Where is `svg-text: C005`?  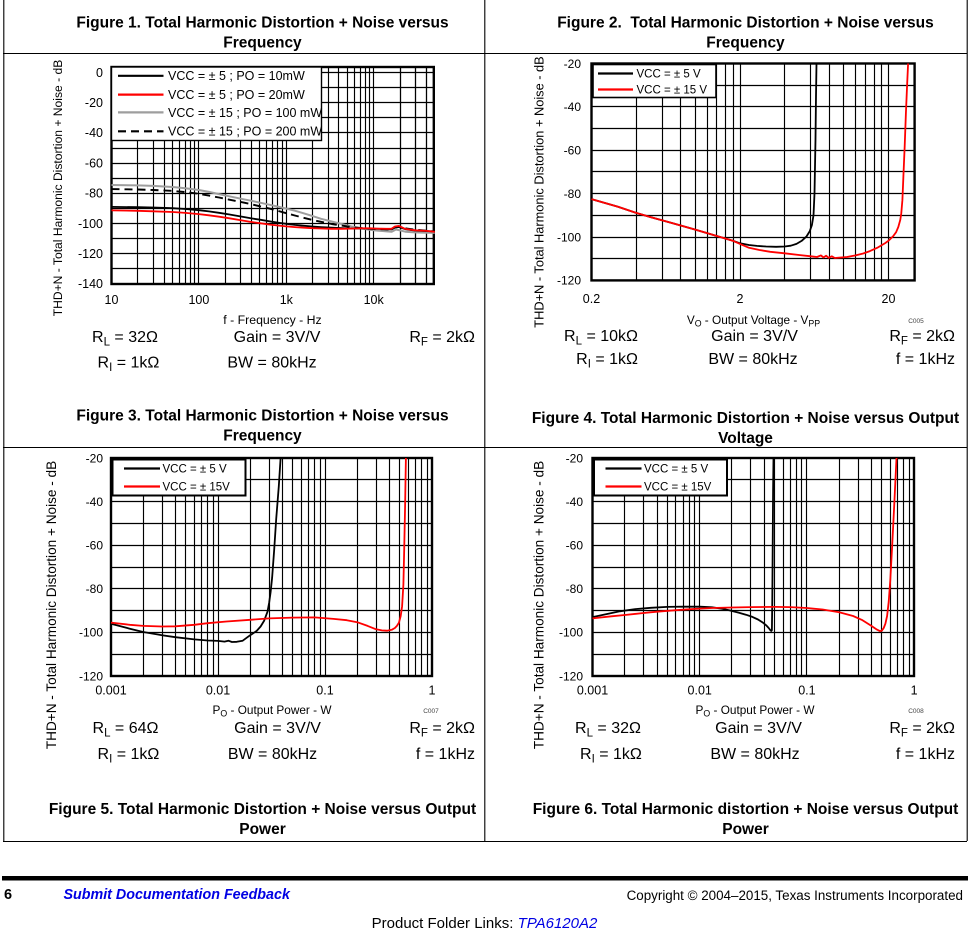 svg-text: C005 is located at coordinates (916, 321).